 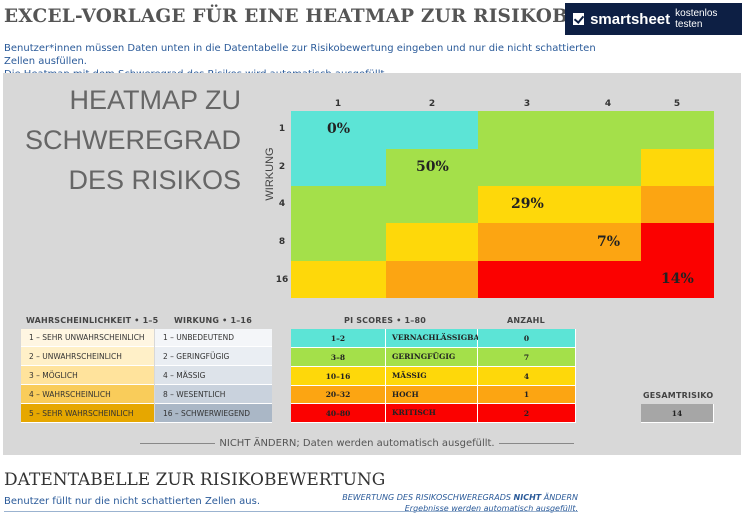 I want to click on smartsheet-logo-icon, so click(x=579, y=19).